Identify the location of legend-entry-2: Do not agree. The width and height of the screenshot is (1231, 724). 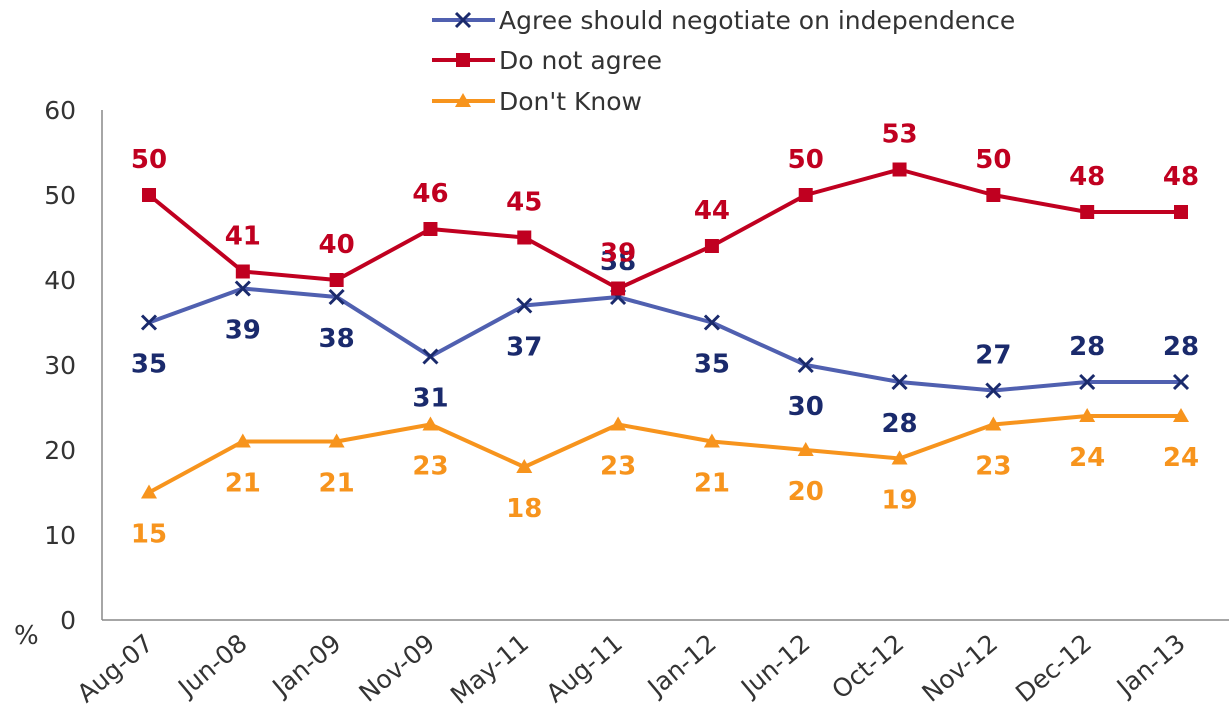
(547, 60).